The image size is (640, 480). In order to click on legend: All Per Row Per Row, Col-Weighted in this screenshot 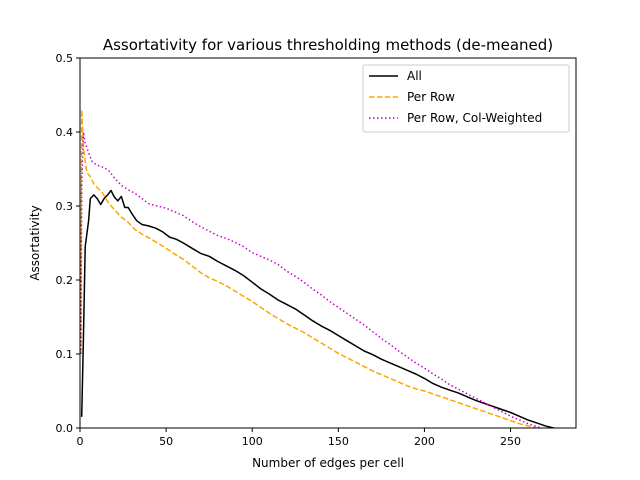, I will do `click(466, 98)`.